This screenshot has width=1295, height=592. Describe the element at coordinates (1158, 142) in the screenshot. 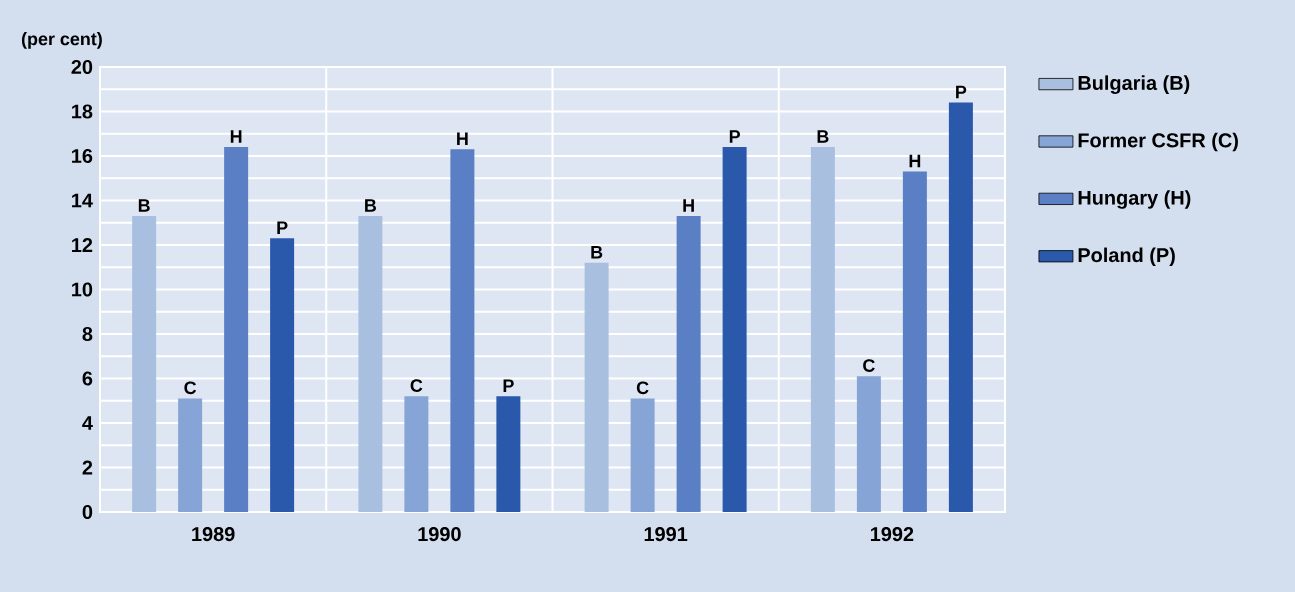

I see `legend-label: Former CSFR (C)` at that location.